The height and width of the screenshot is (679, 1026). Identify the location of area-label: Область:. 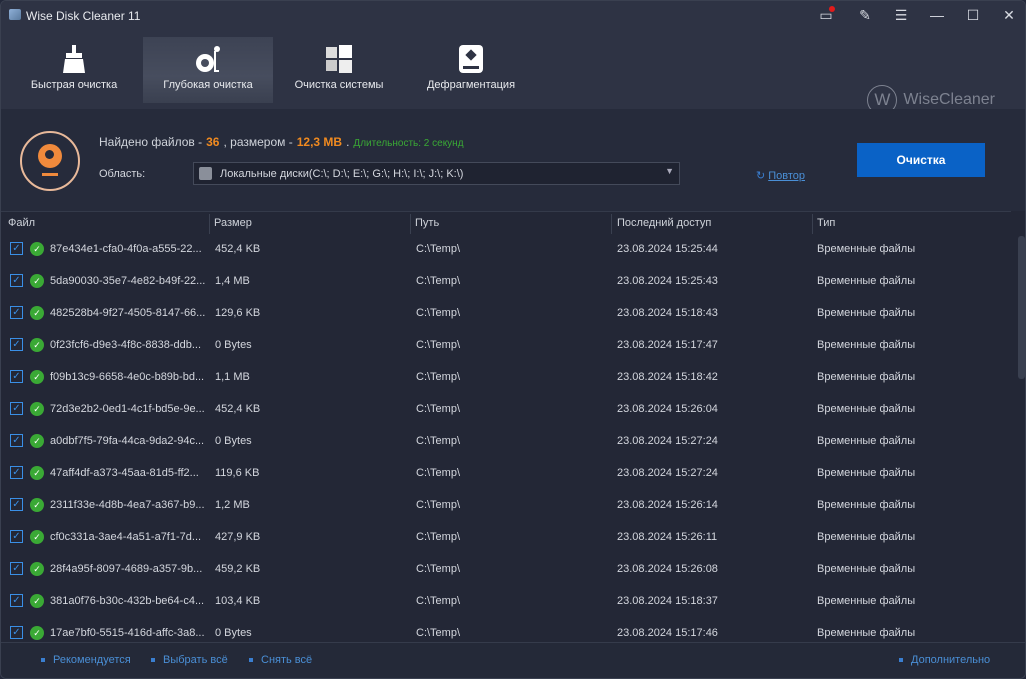
(122, 174).